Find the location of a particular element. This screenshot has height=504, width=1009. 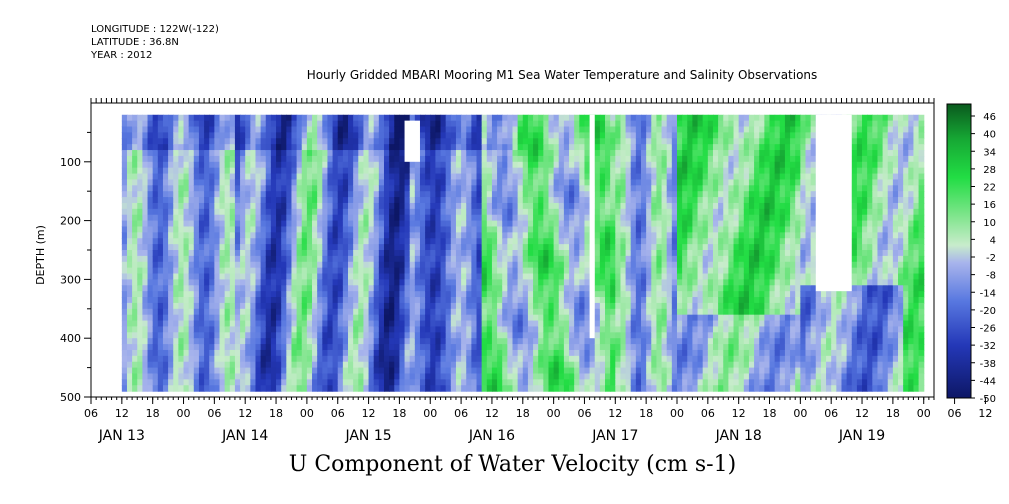

year-label: YEAR : 2012 is located at coordinates (122, 55).